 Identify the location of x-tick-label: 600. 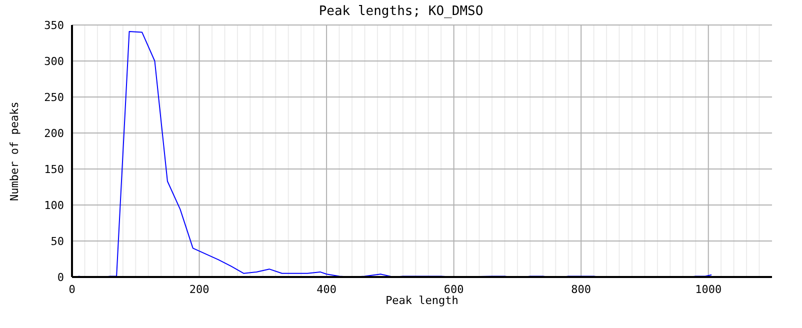
(454, 289).